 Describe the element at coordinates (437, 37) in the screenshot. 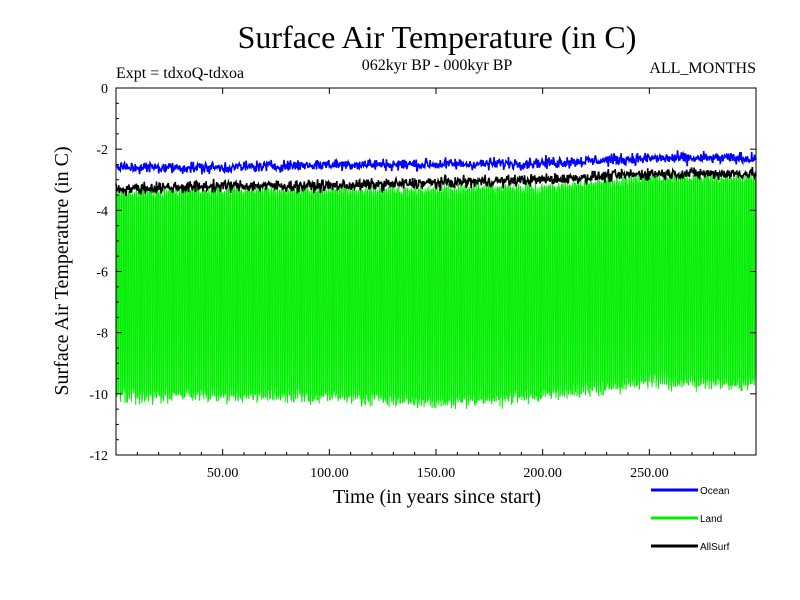

I see `chart-title: Surface Air Temperature (in C)` at that location.